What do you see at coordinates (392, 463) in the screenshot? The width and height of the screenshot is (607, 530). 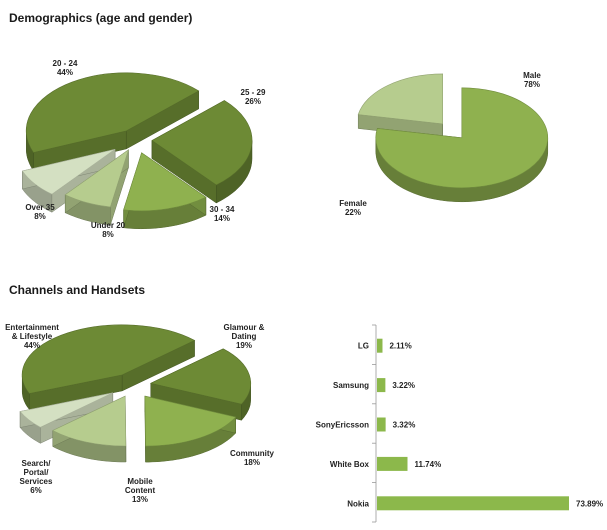 I see `bar-white-box` at bounding box center [392, 463].